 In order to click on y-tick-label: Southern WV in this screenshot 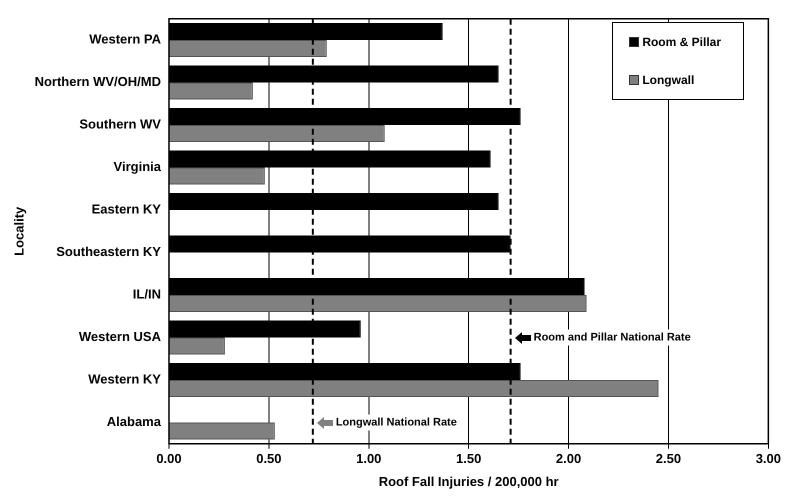, I will do `click(120, 124)`.